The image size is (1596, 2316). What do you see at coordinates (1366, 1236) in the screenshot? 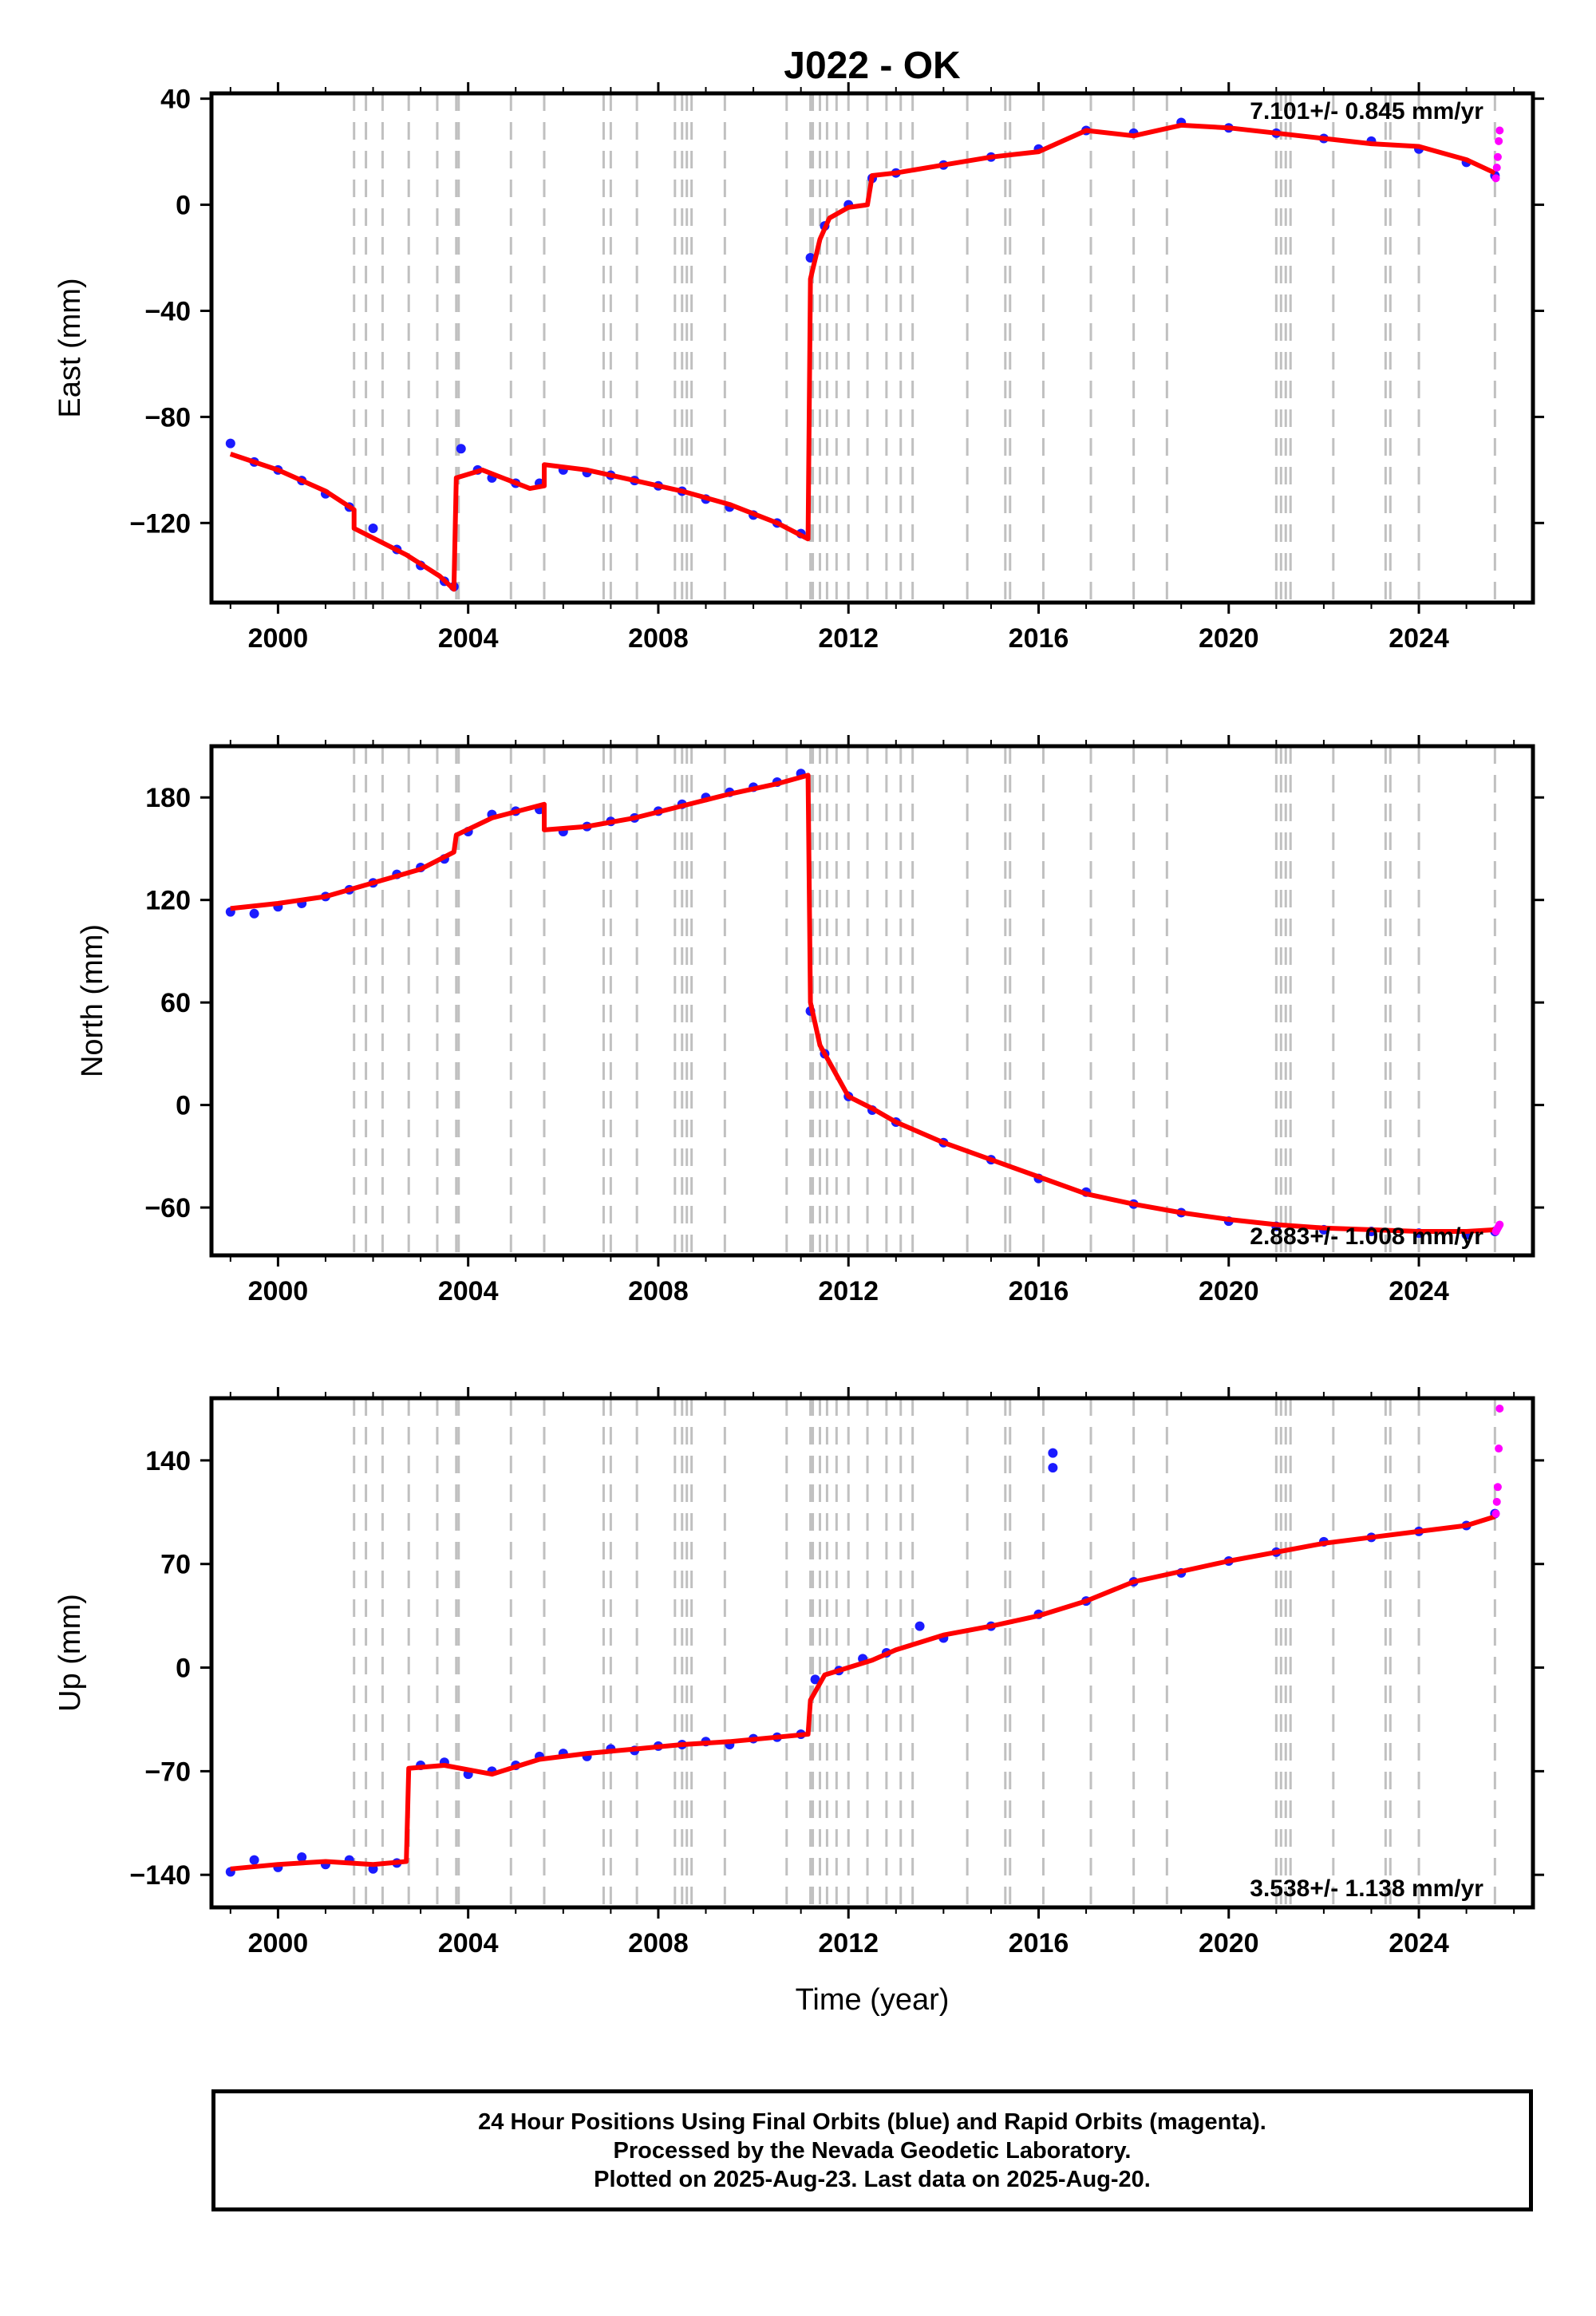
I see `rate-label: 2.883+/- 1.008 mm/yr` at bounding box center [1366, 1236].